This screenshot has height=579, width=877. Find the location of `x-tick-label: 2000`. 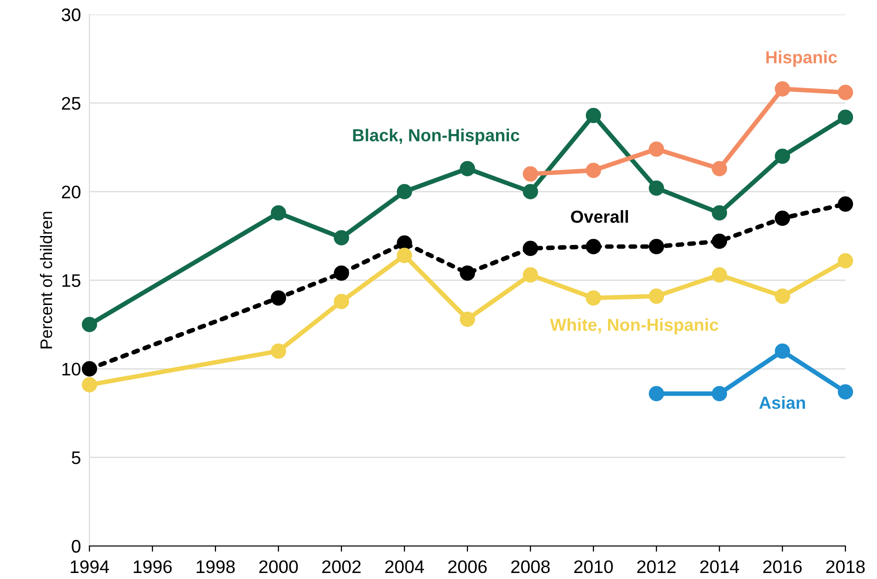

x-tick-label: 2000 is located at coordinates (278, 567).